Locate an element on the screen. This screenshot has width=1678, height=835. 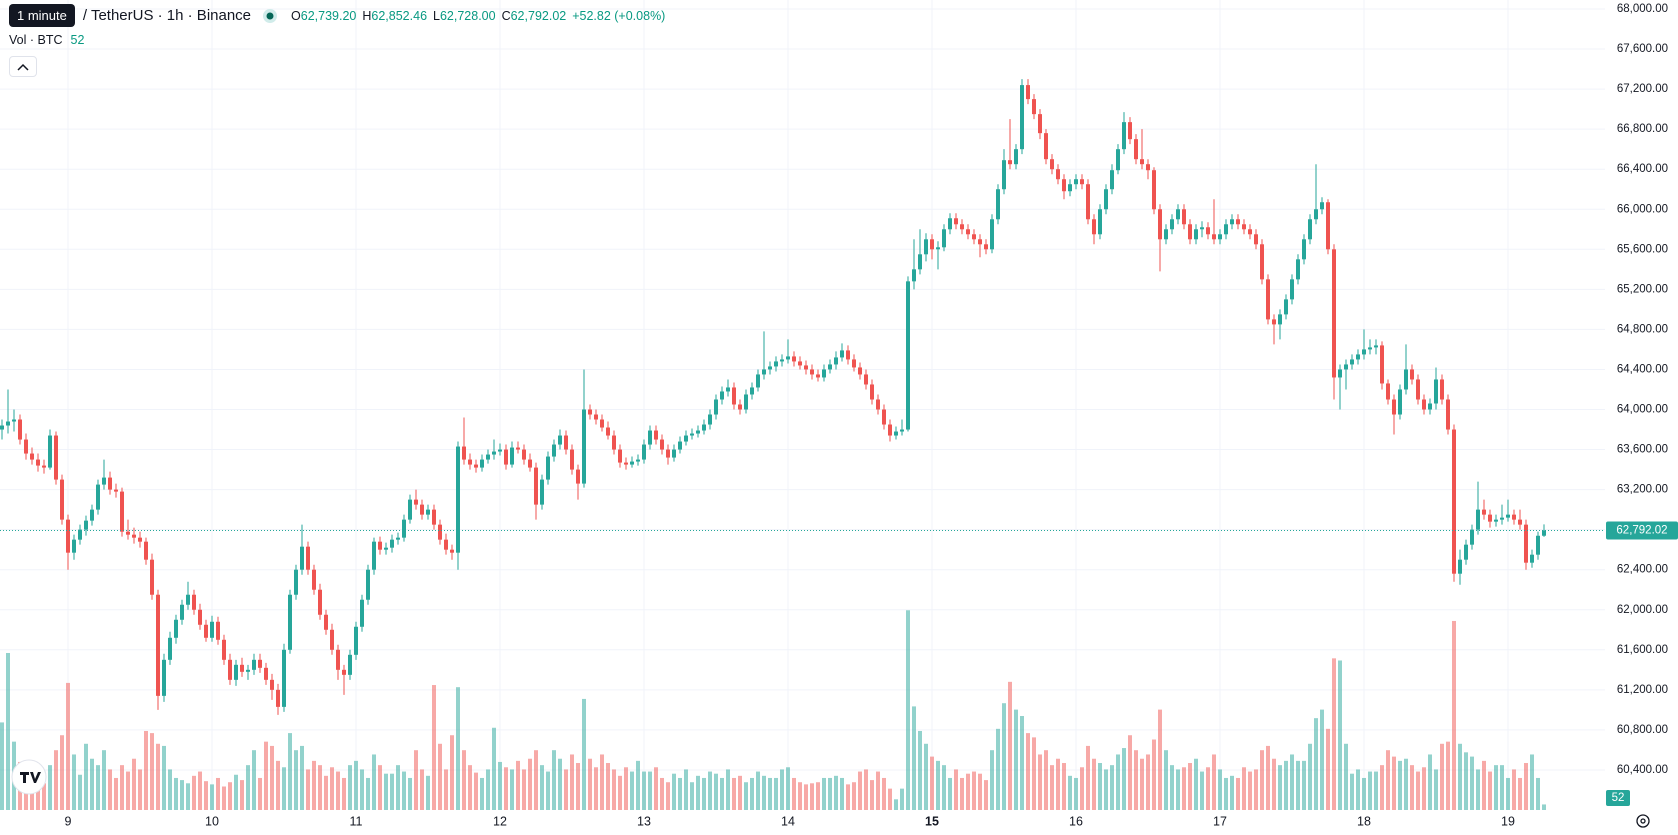
symbol: / TetherUS · 1h · Binance is located at coordinates (167, 15).